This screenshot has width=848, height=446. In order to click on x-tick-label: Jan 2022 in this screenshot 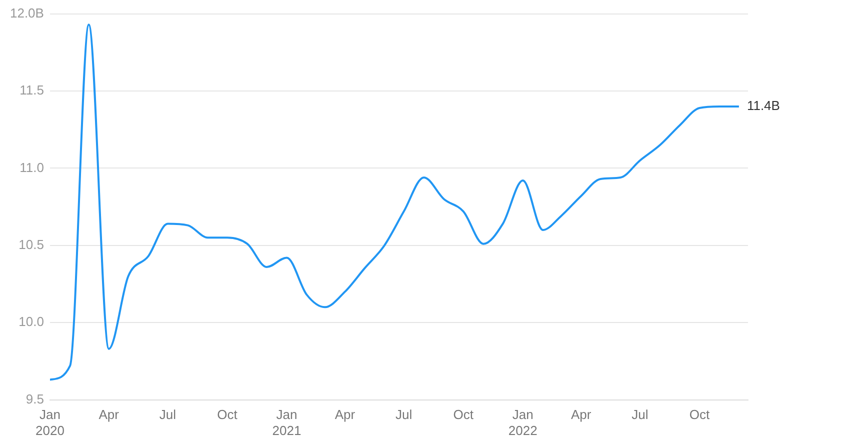, I will do `click(523, 422)`.